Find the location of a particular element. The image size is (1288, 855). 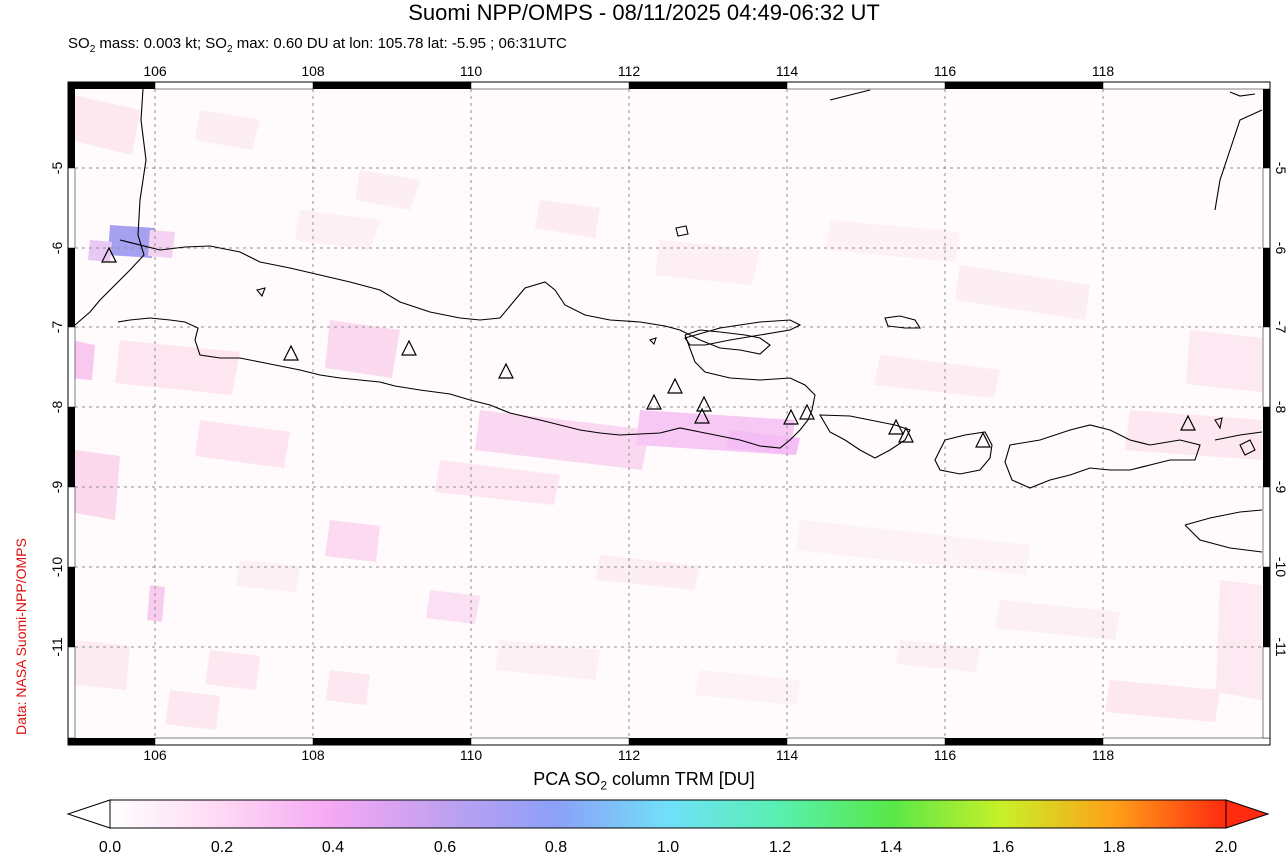

colorbar-tick-label: 1.4 is located at coordinates (891, 847).